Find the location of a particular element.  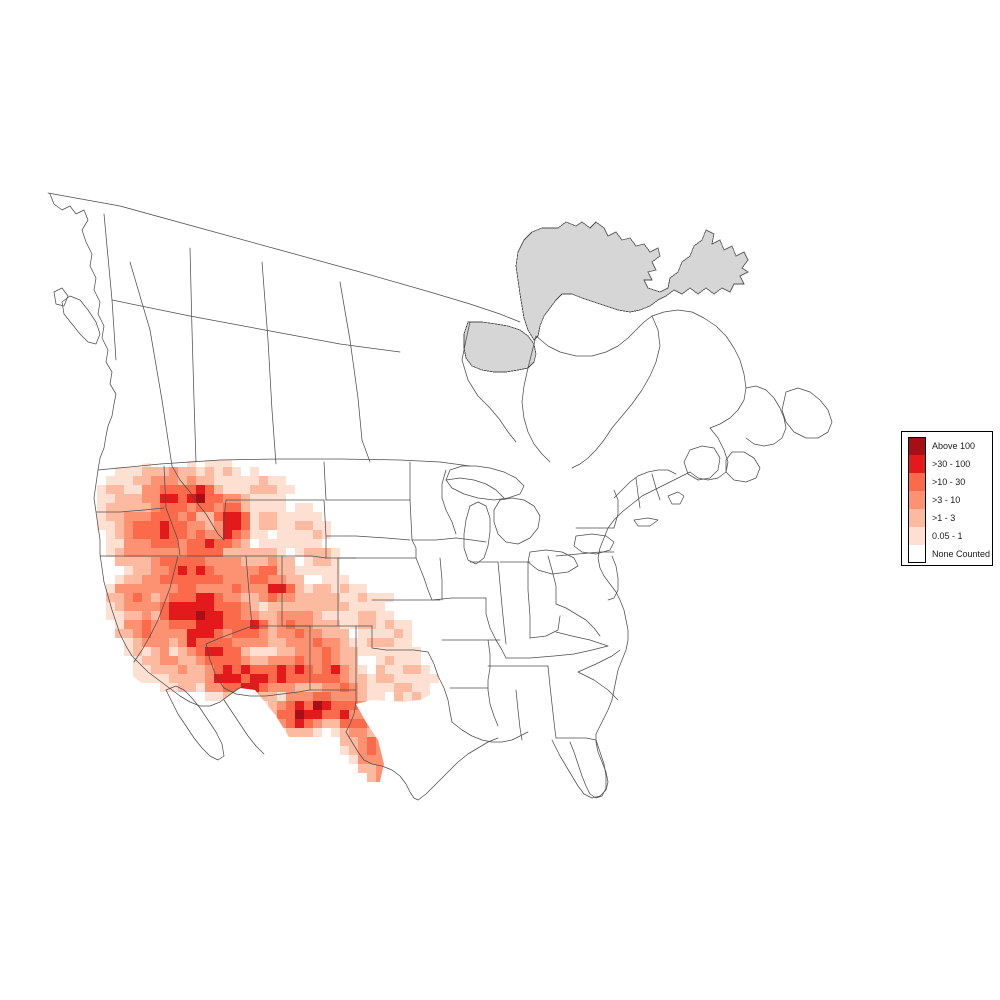

legend-row: >30 - 100 is located at coordinates (948, 464).